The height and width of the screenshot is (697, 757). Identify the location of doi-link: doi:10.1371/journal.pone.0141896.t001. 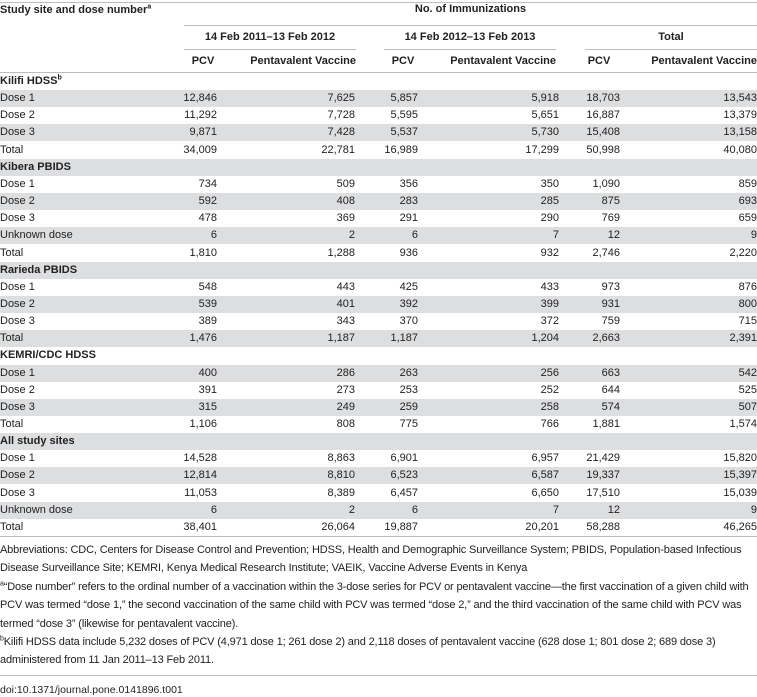
(91, 690).